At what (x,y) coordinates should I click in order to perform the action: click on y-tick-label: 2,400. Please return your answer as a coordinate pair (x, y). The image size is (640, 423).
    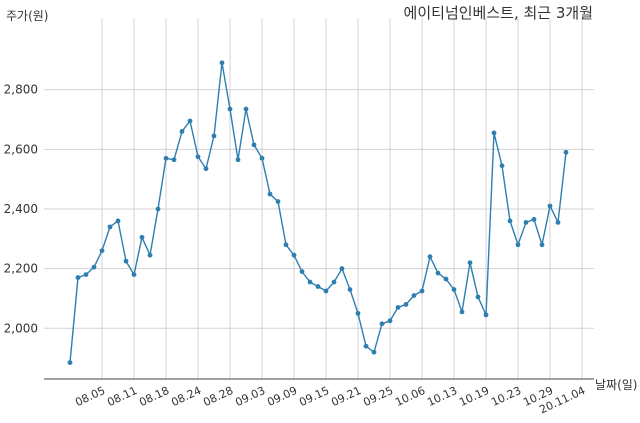
    Looking at the image, I should click on (21, 209).